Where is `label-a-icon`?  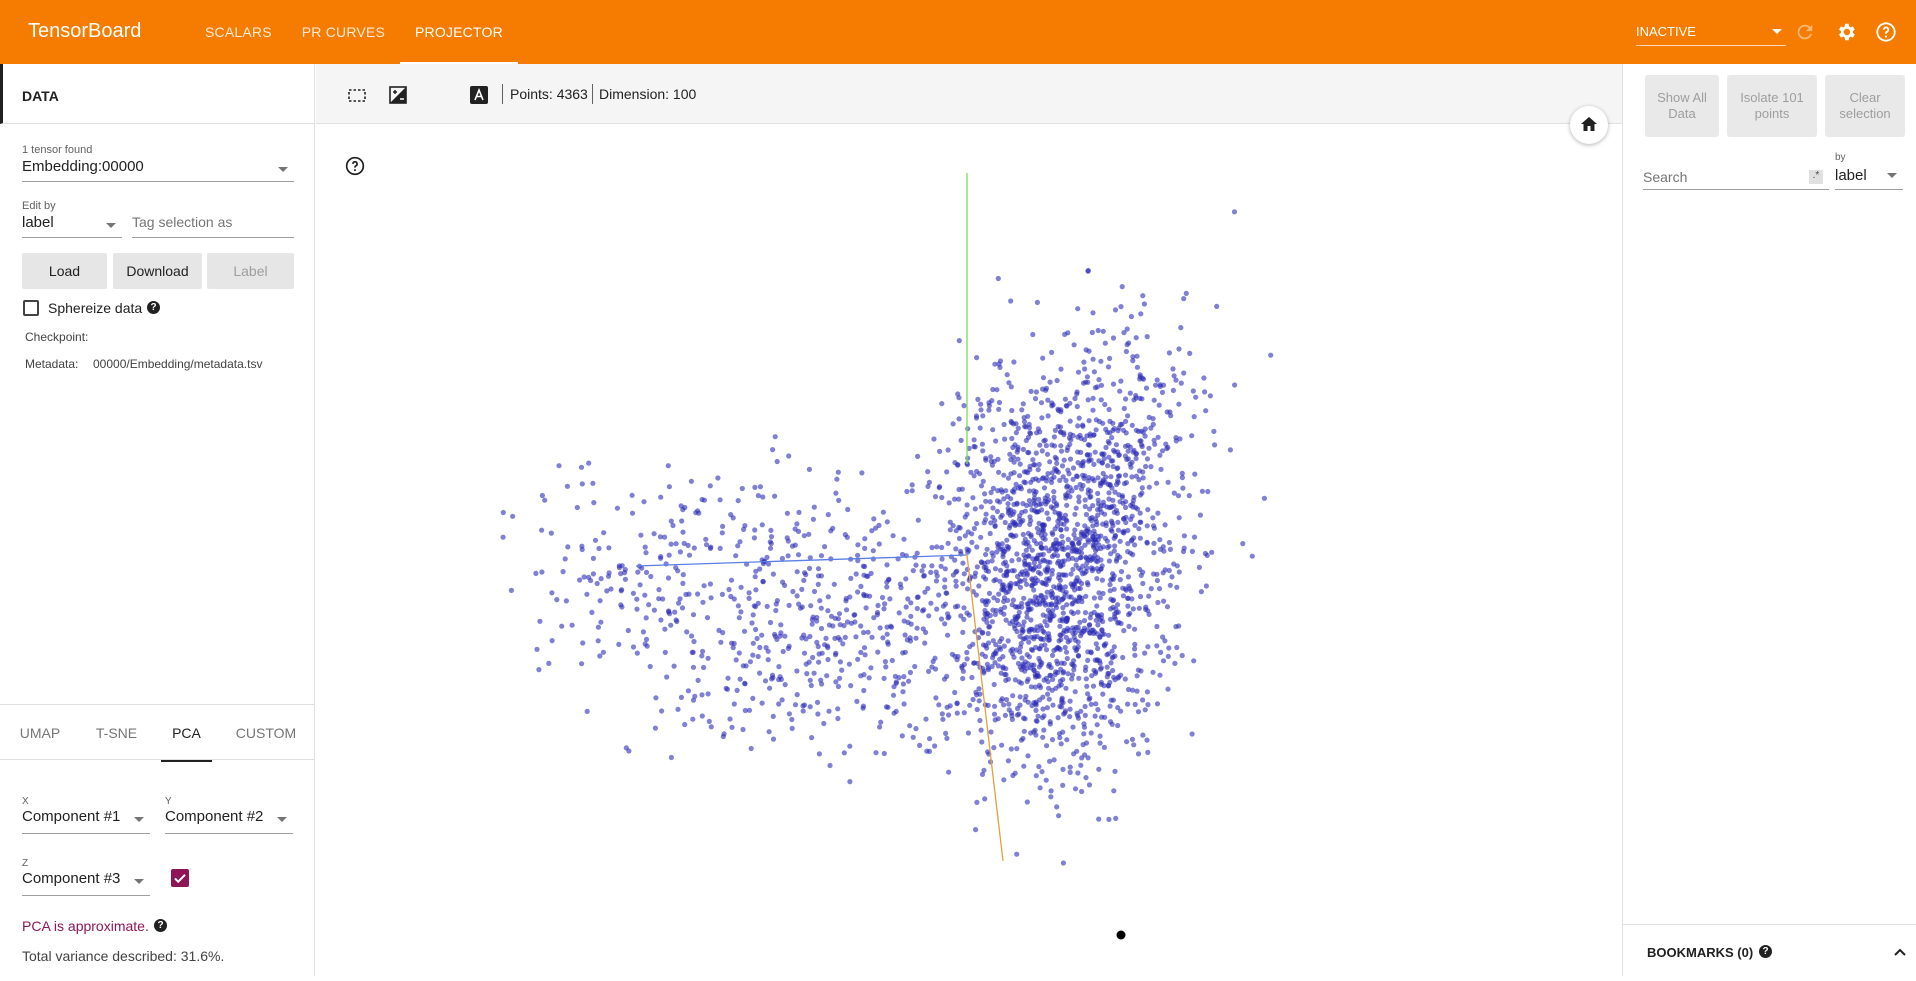
label-a-icon is located at coordinates (479, 95).